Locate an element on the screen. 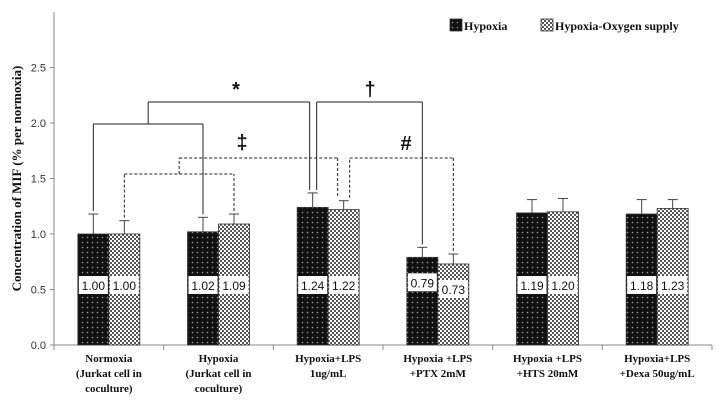  y-tick-label: 2.5 is located at coordinates (38, 69).